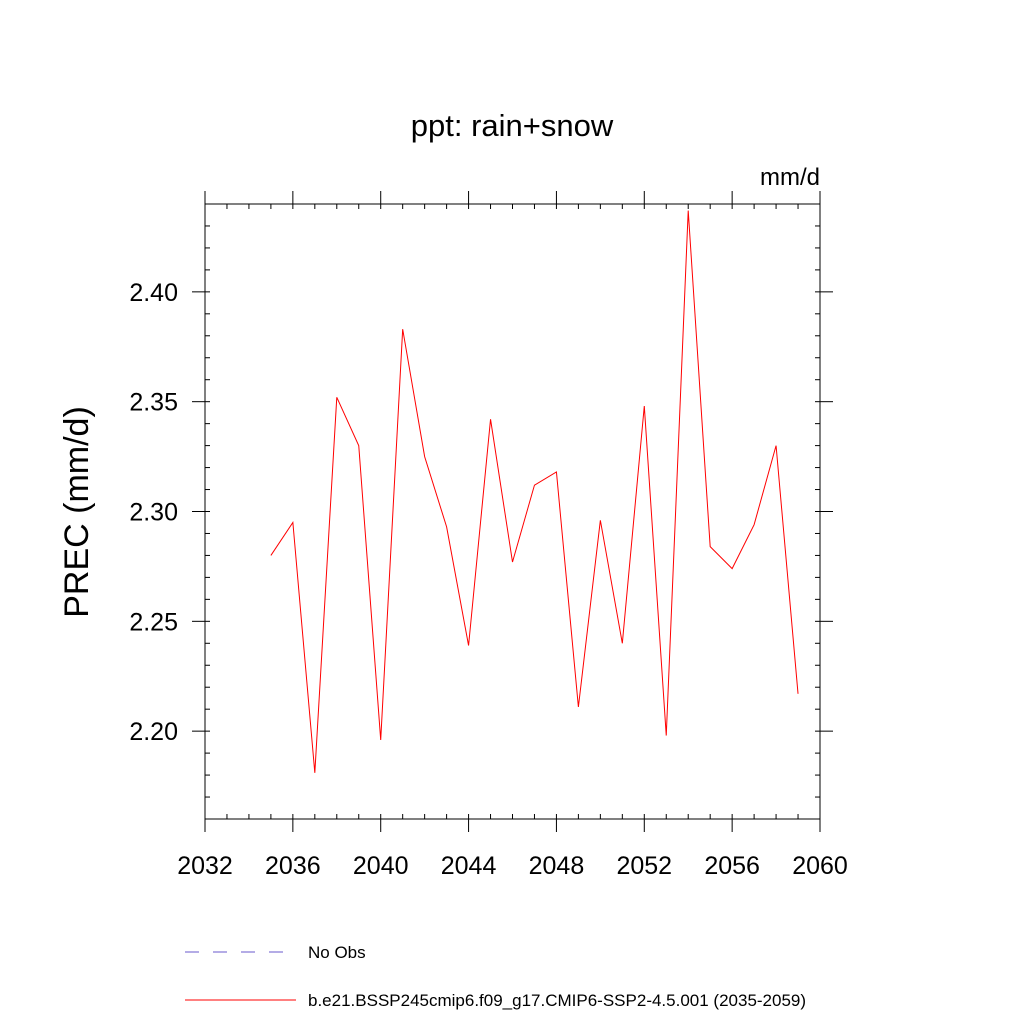  Describe the element at coordinates (293, 866) in the screenshot. I see `x-tick-label: 2036` at that location.